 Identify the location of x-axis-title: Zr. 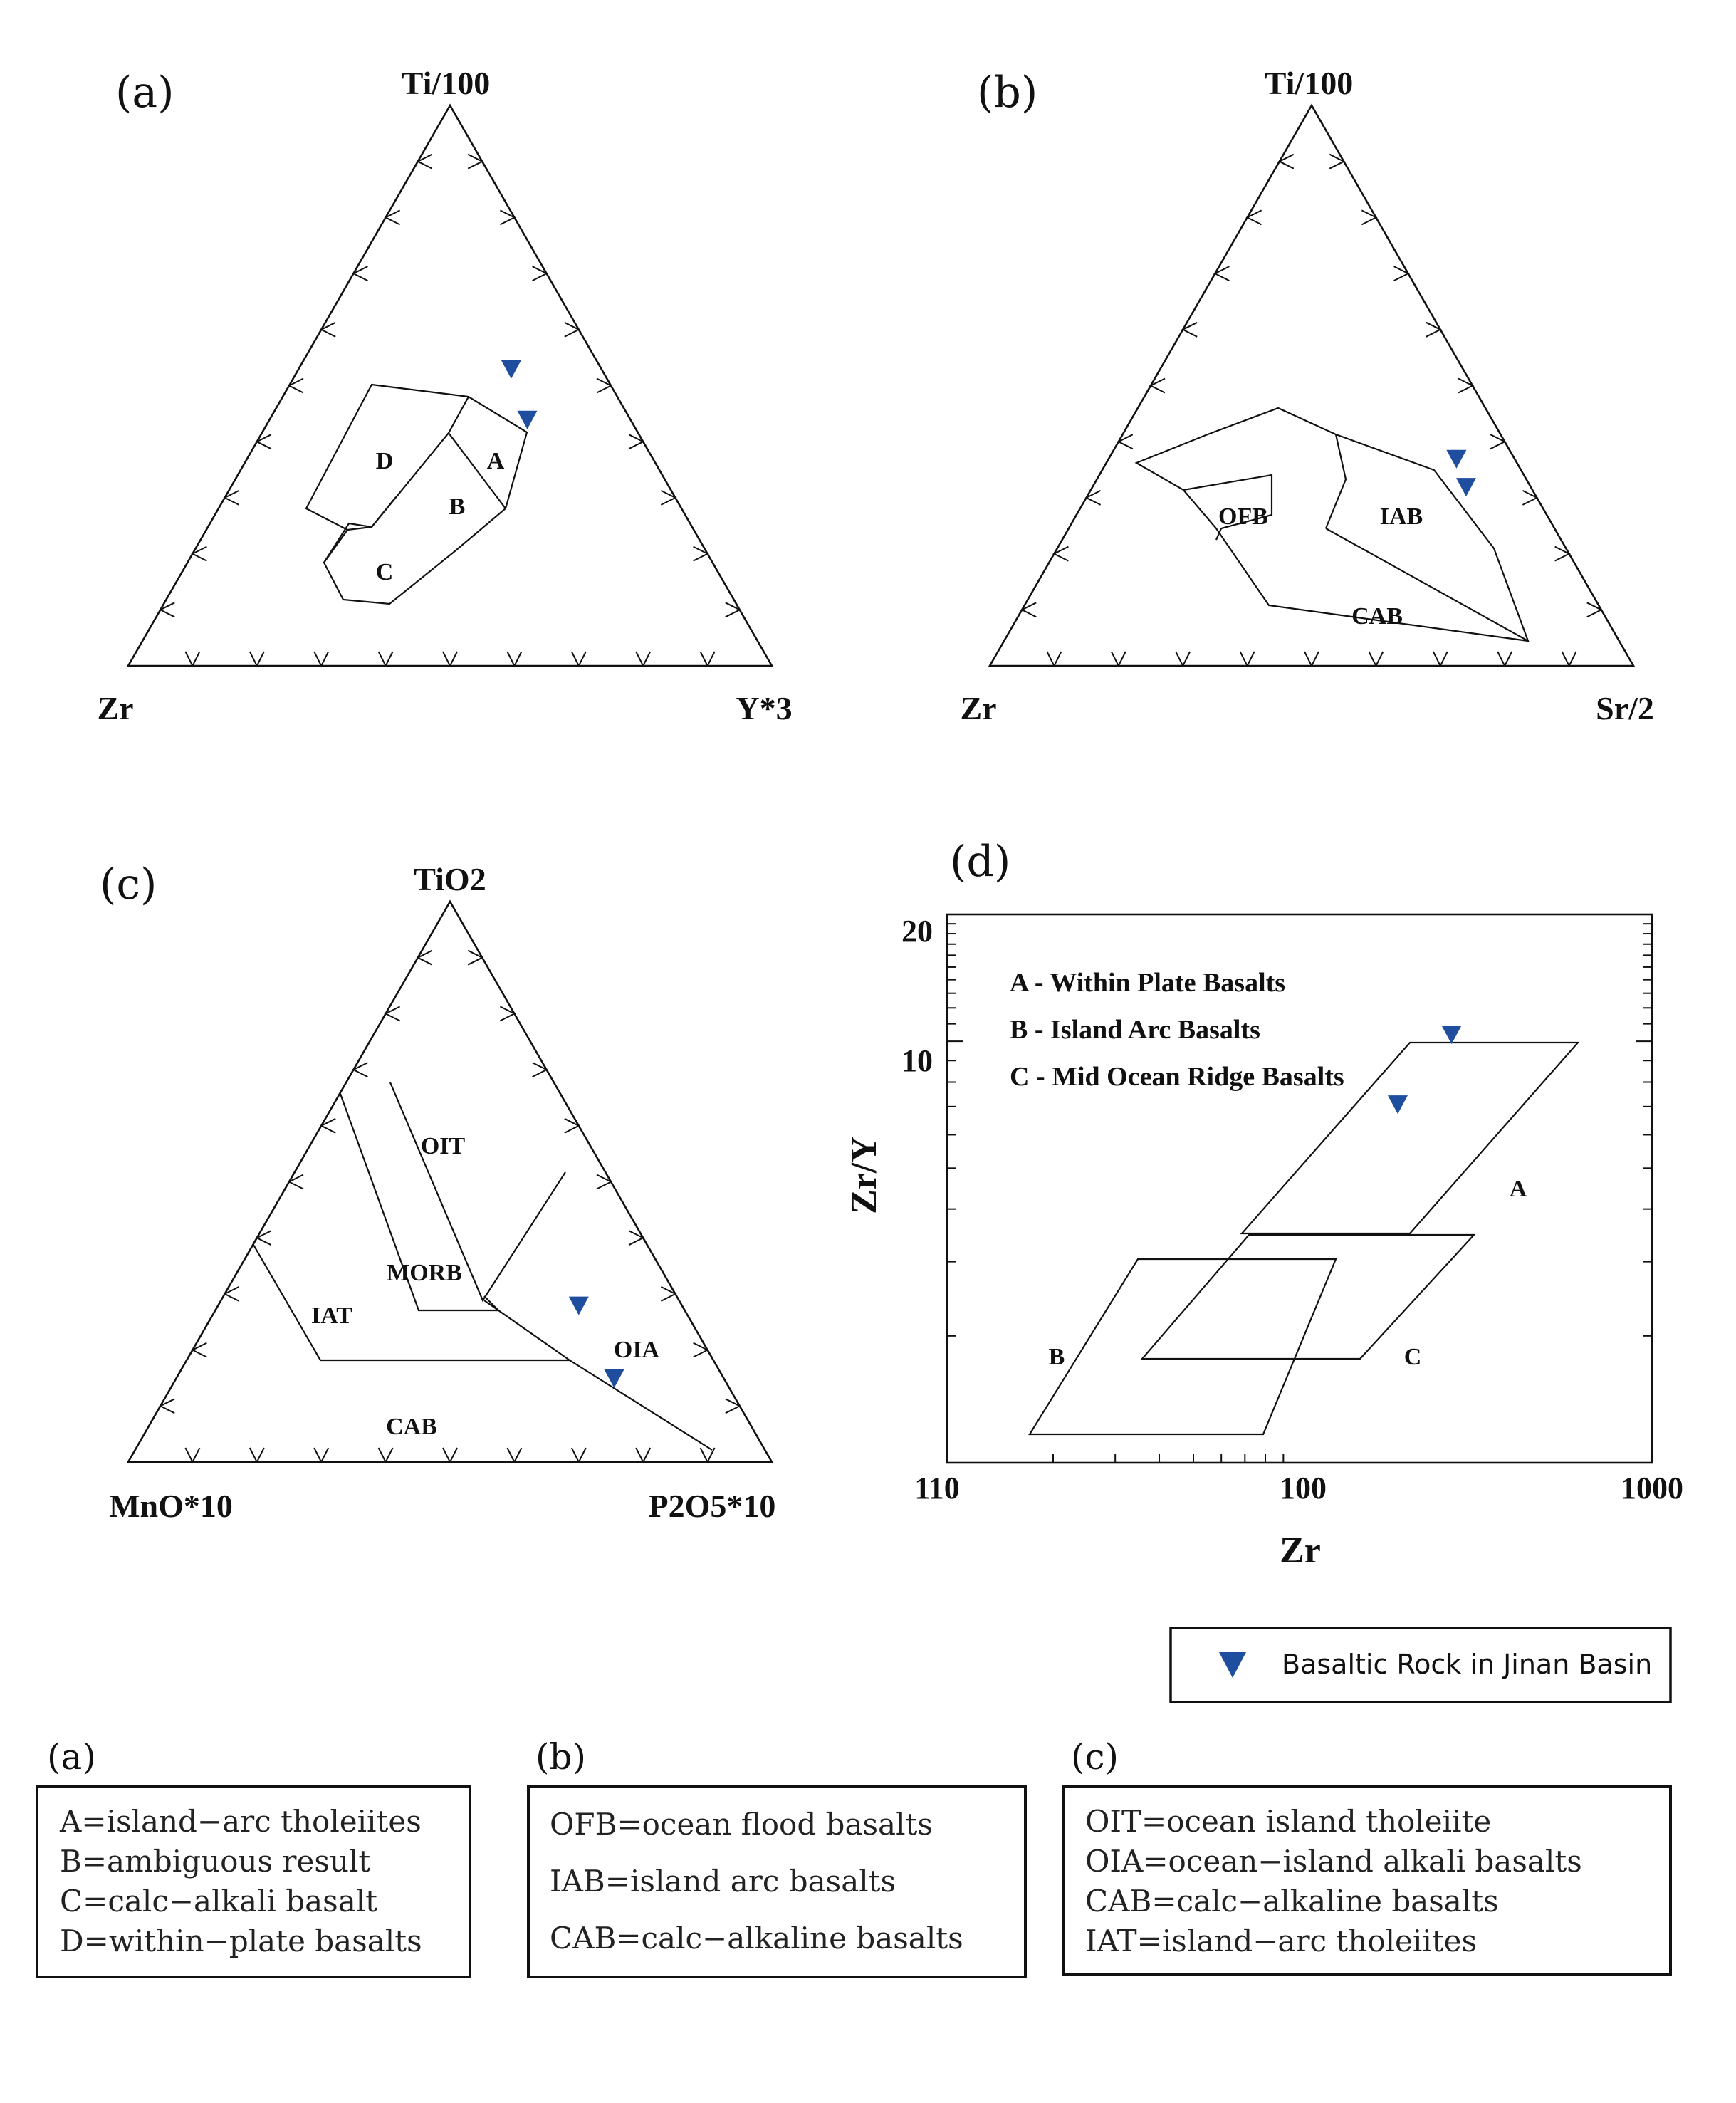
(1300, 1550).